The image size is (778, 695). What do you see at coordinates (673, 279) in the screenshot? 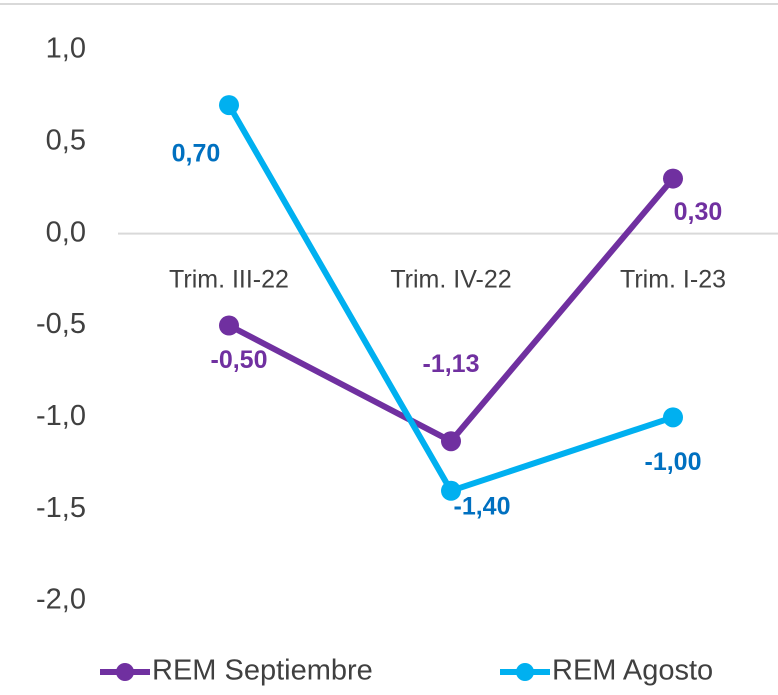
I see `x-tick-label: Trim. I-23` at bounding box center [673, 279].